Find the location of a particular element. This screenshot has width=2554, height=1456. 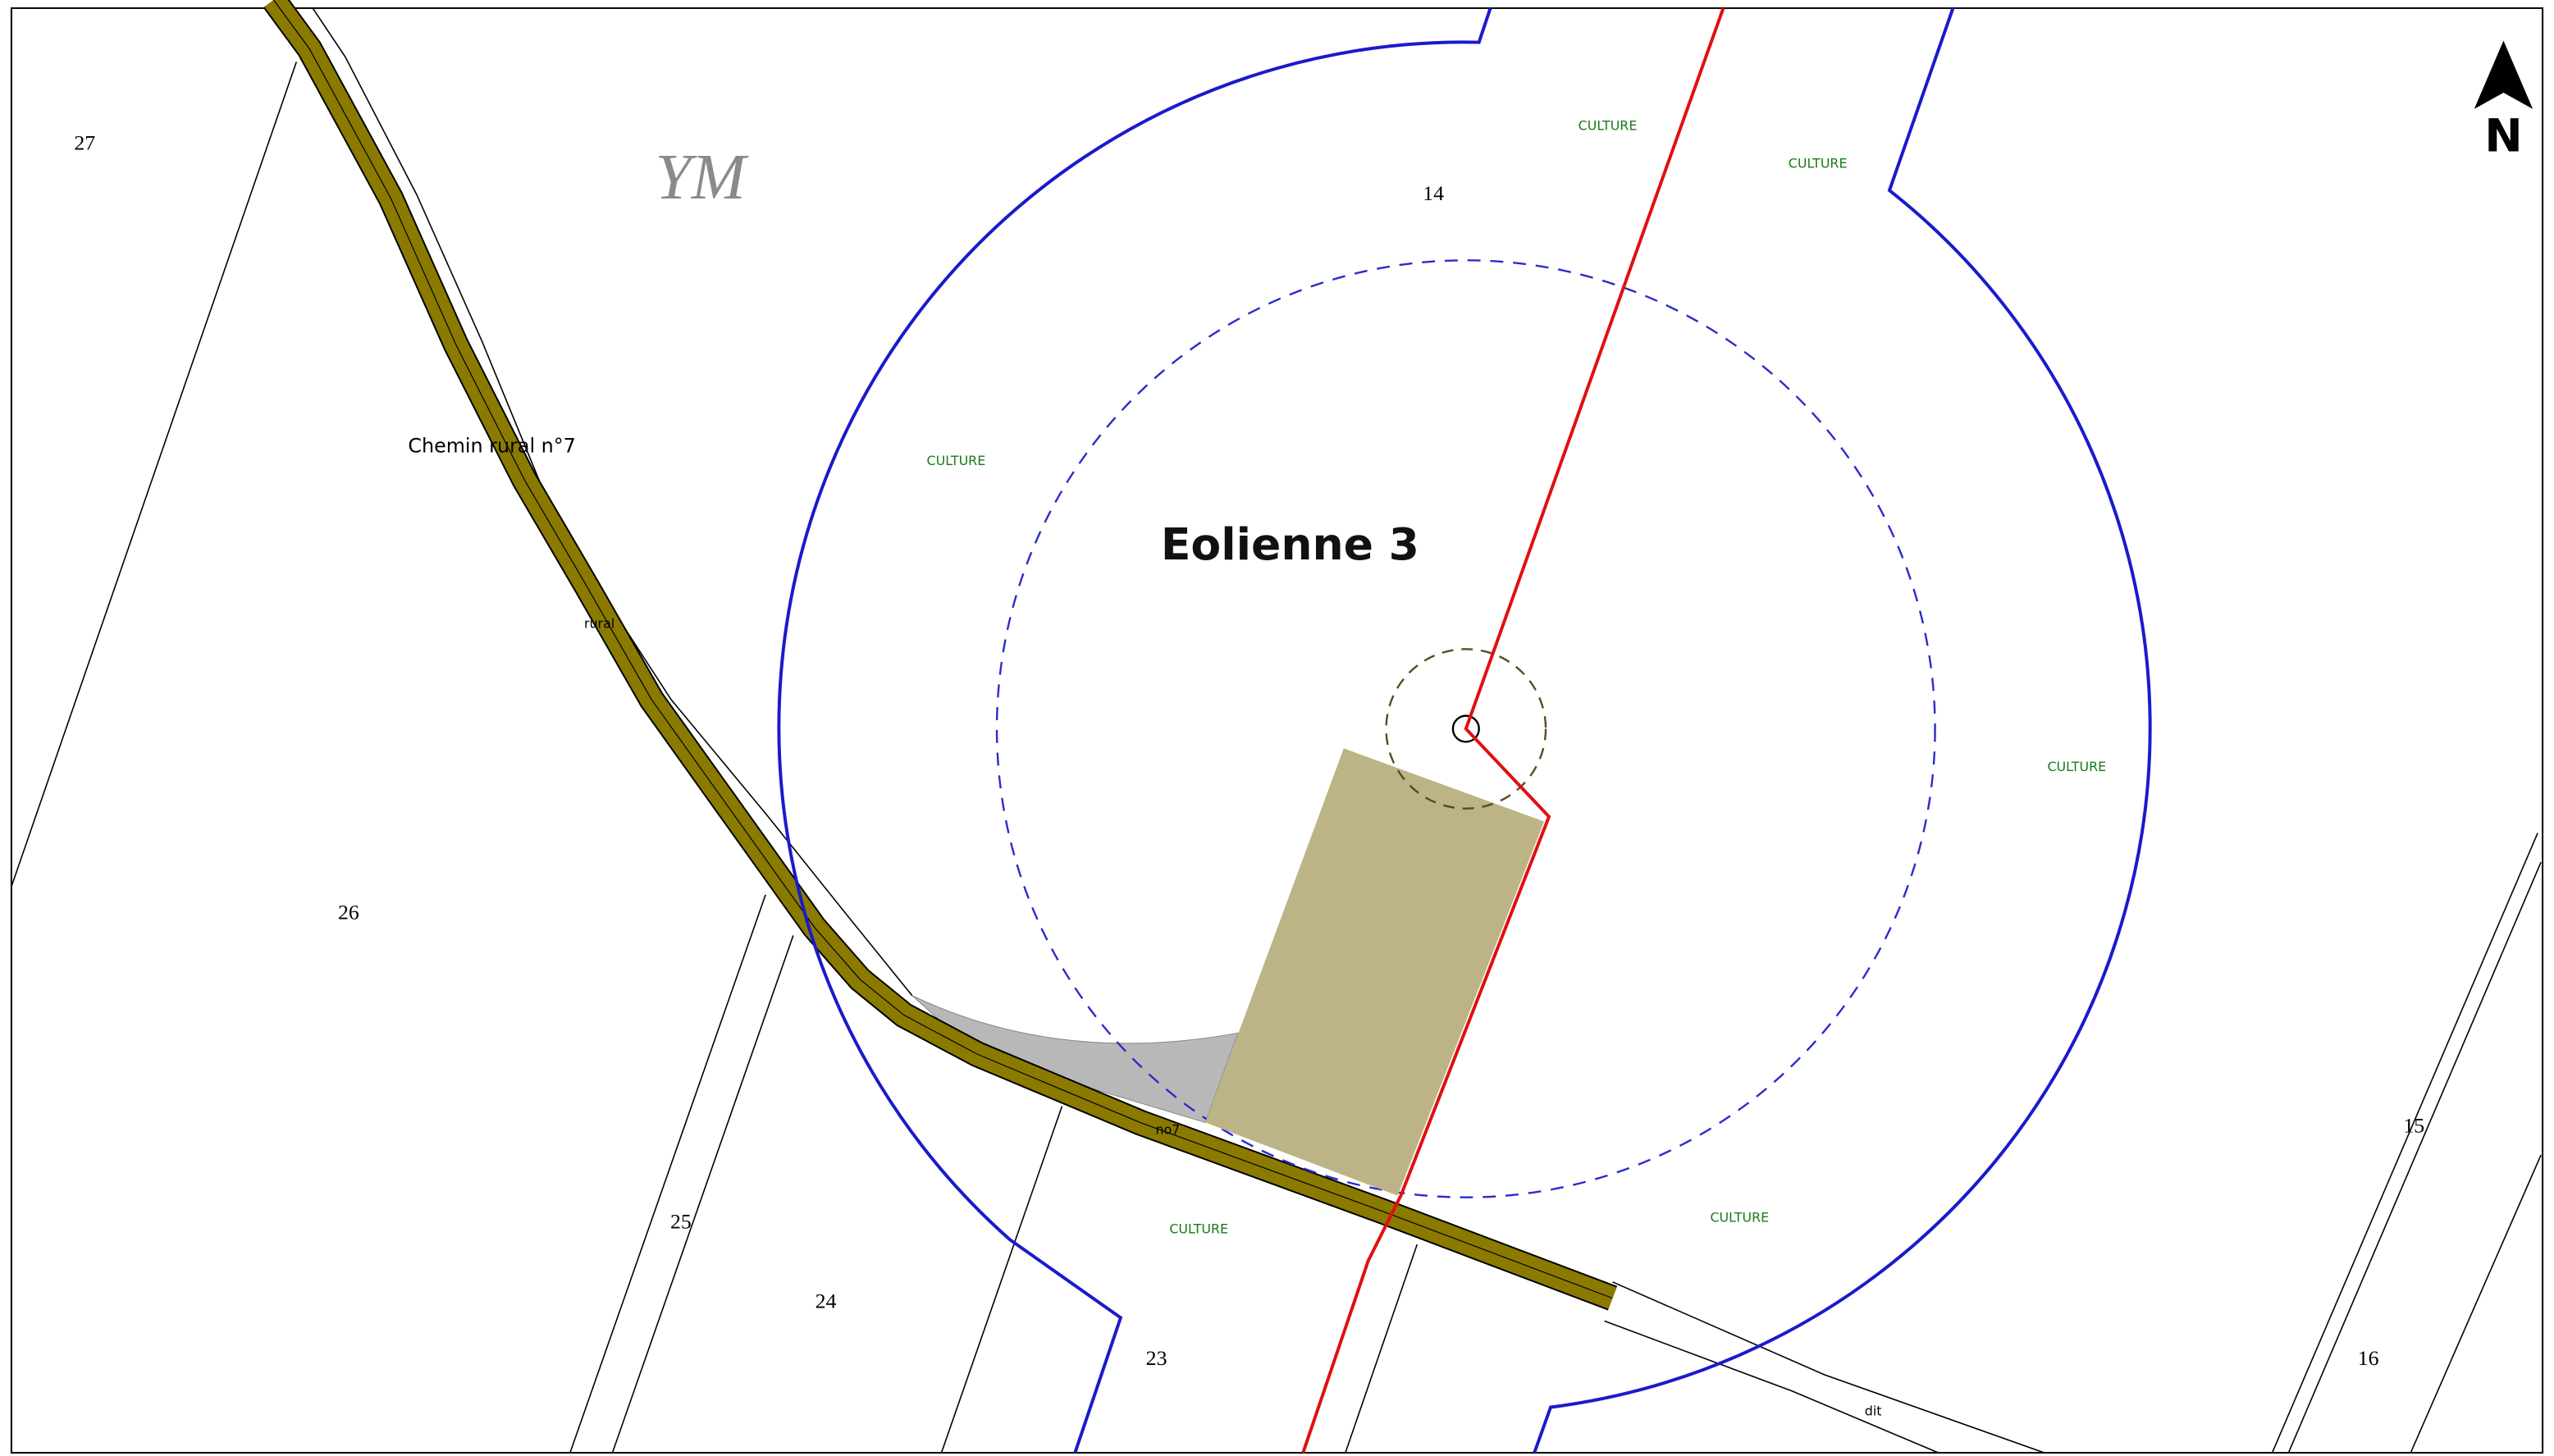

parcel-number: 15 is located at coordinates (2413, 1125).